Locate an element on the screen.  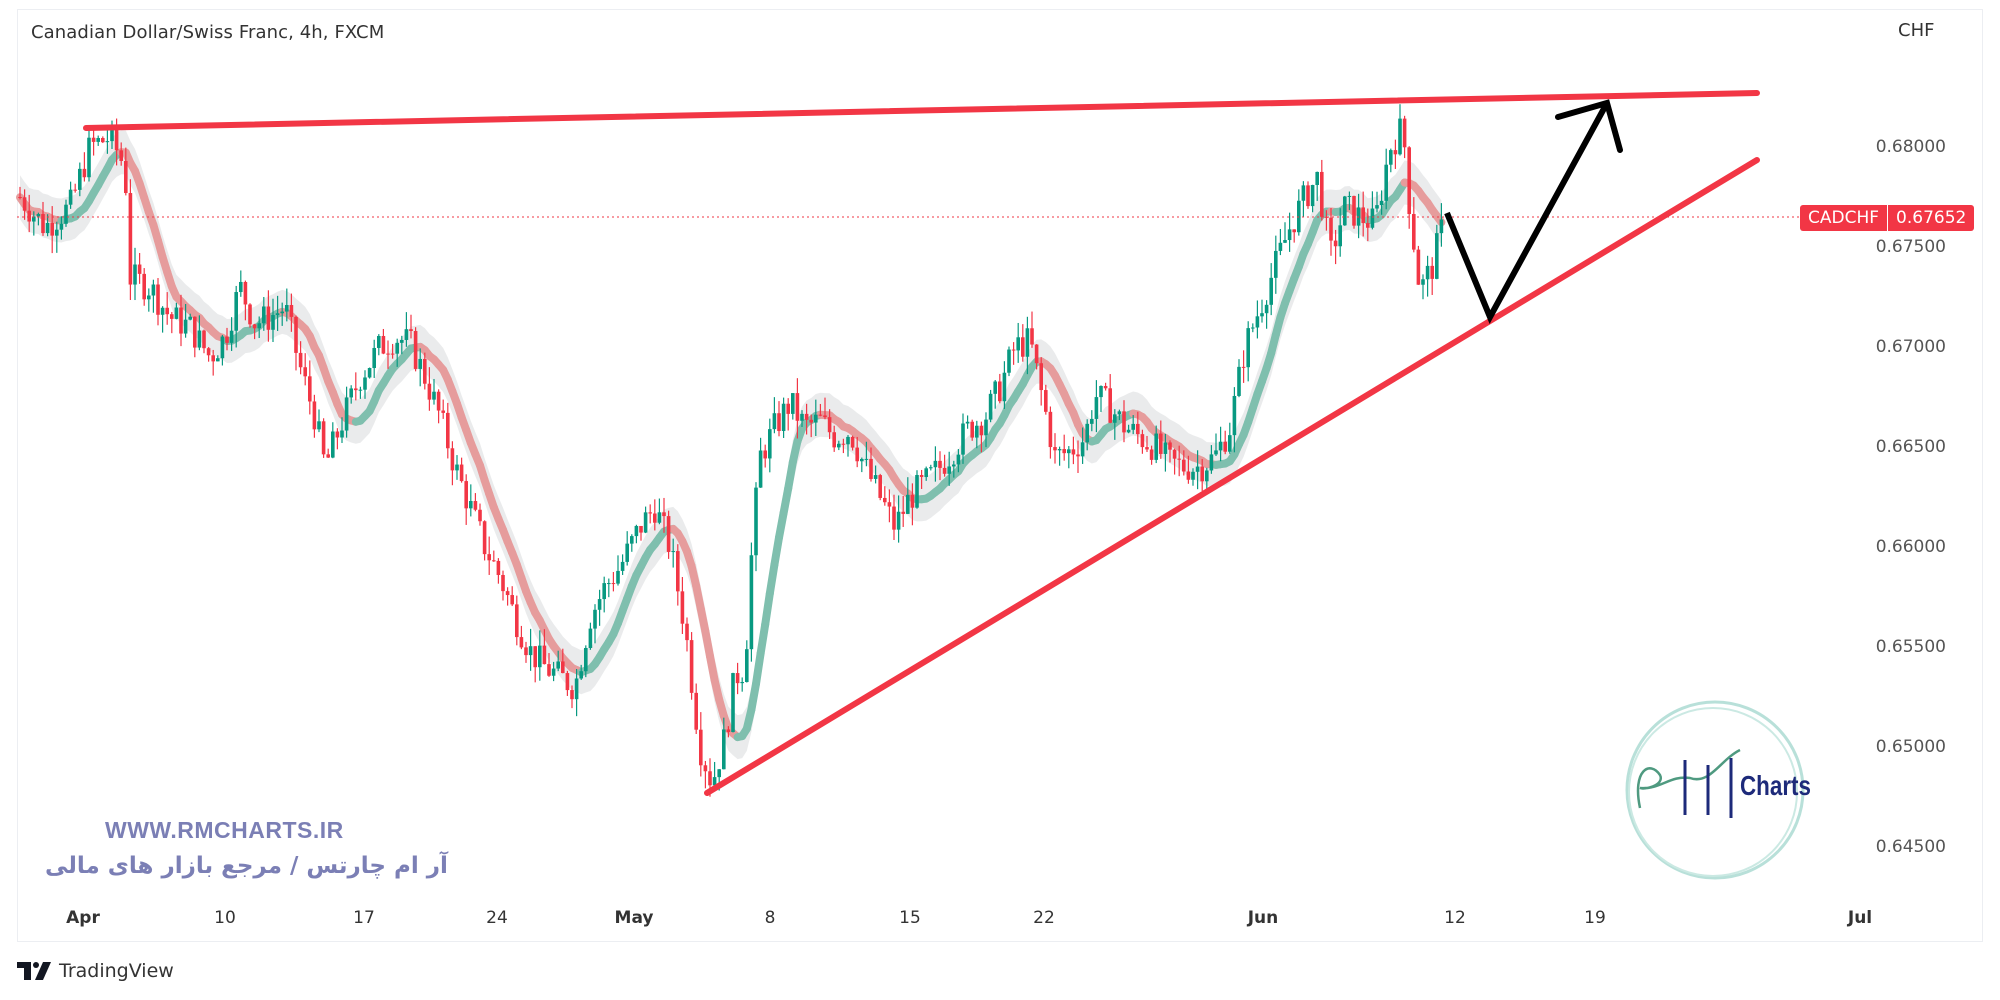
watermark-site: WWW.RMCHARTS.IR is located at coordinates (224, 830).